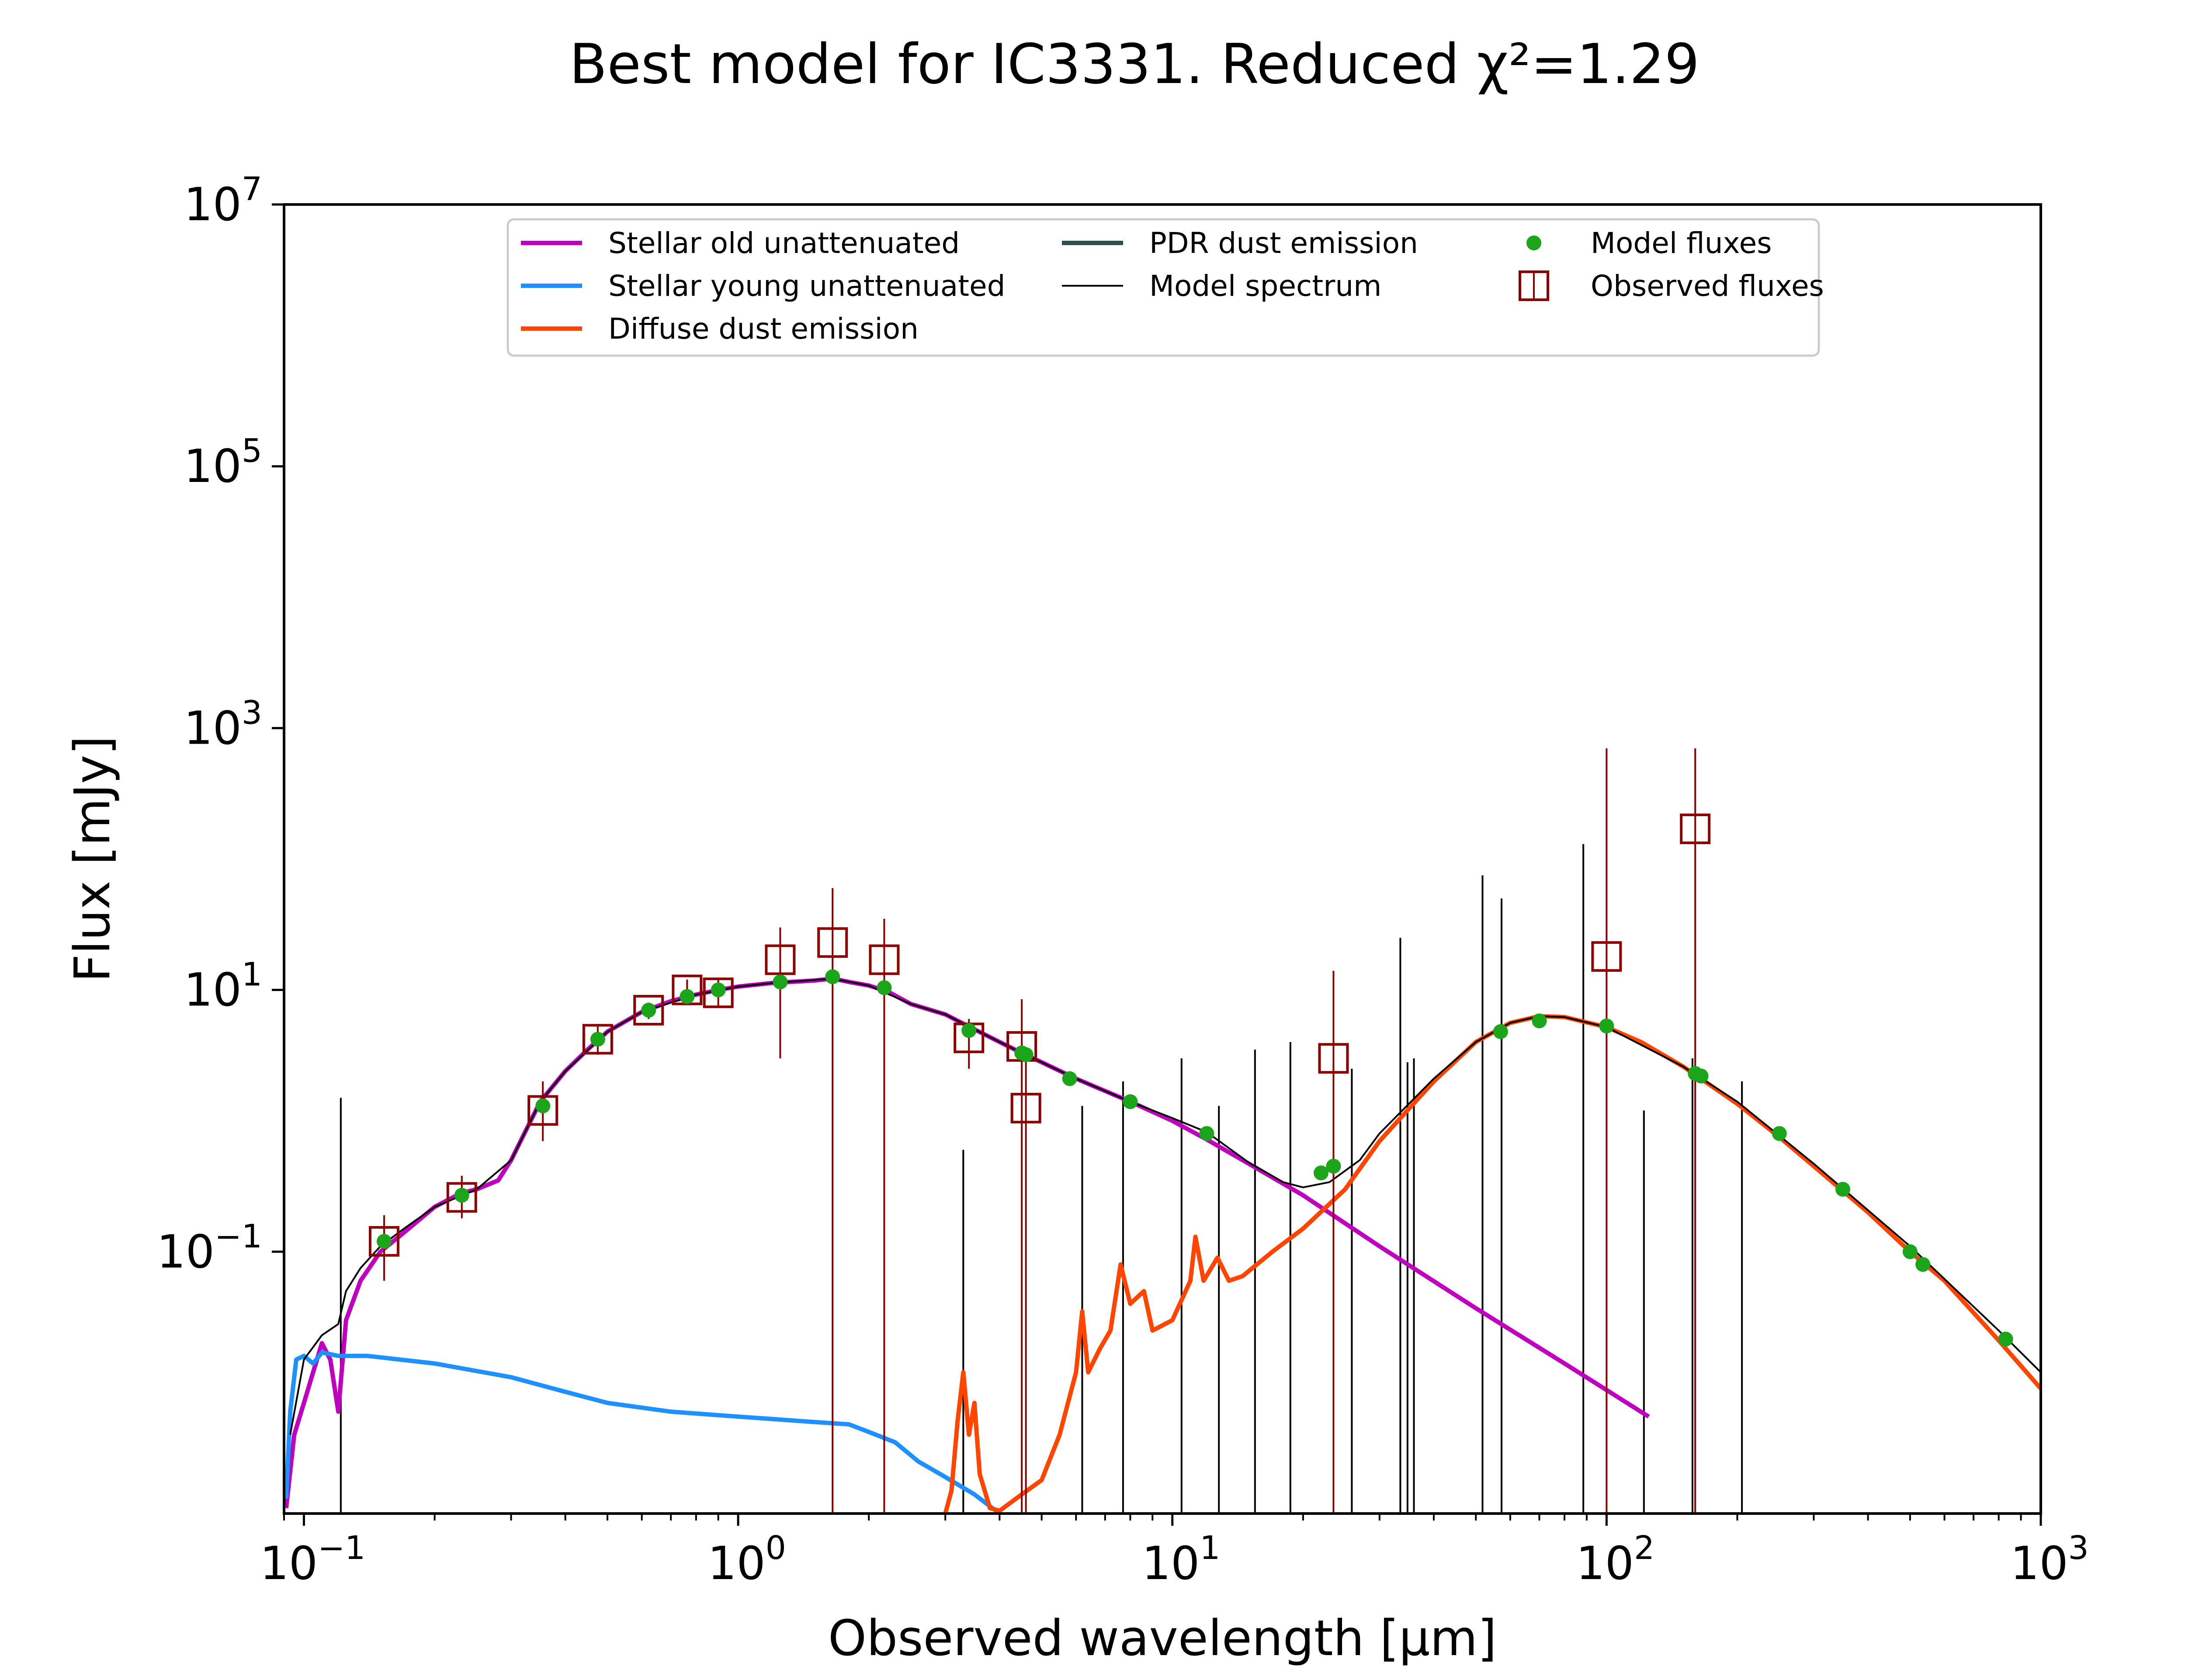  What do you see at coordinates (223, 462) in the screenshot?
I see `y-tick-label: 10⁵` at bounding box center [223, 462].